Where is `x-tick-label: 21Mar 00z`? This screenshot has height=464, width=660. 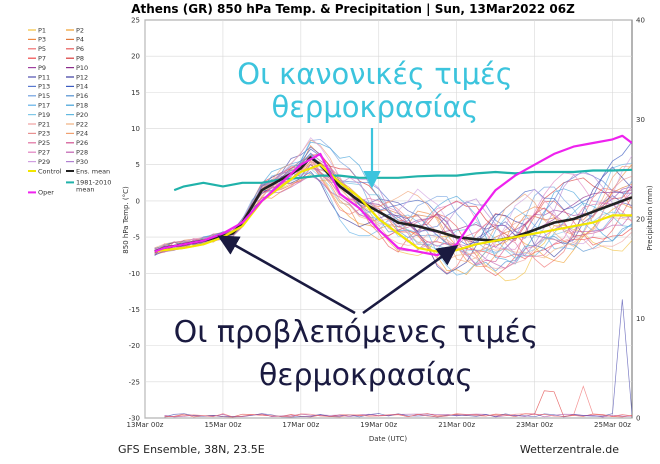
x-tick-label: 21Mar 00z is located at coordinates (456, 425).